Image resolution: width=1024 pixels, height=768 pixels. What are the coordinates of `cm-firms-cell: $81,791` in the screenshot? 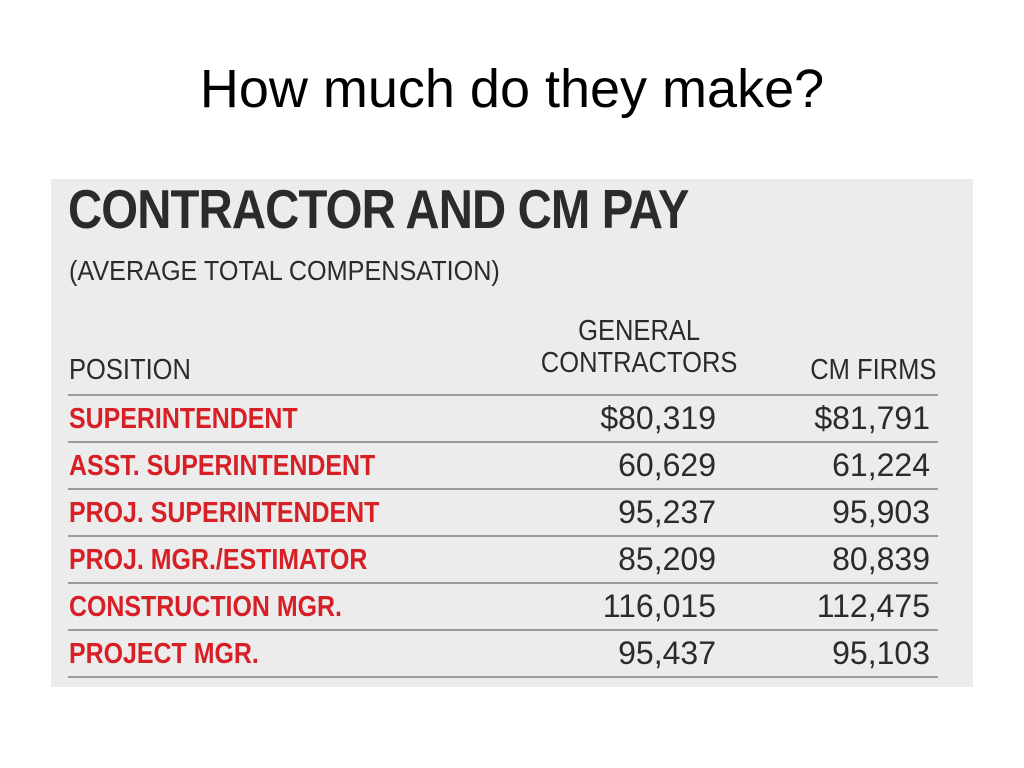 It's located at (872, 418).